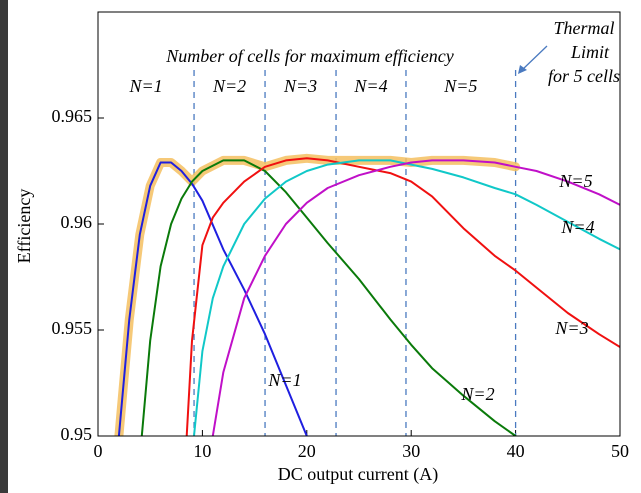  What do you see at coordinates (477, 394) in the screenshot?
I see `series-label: N=2` at bounding box center [477, 394].